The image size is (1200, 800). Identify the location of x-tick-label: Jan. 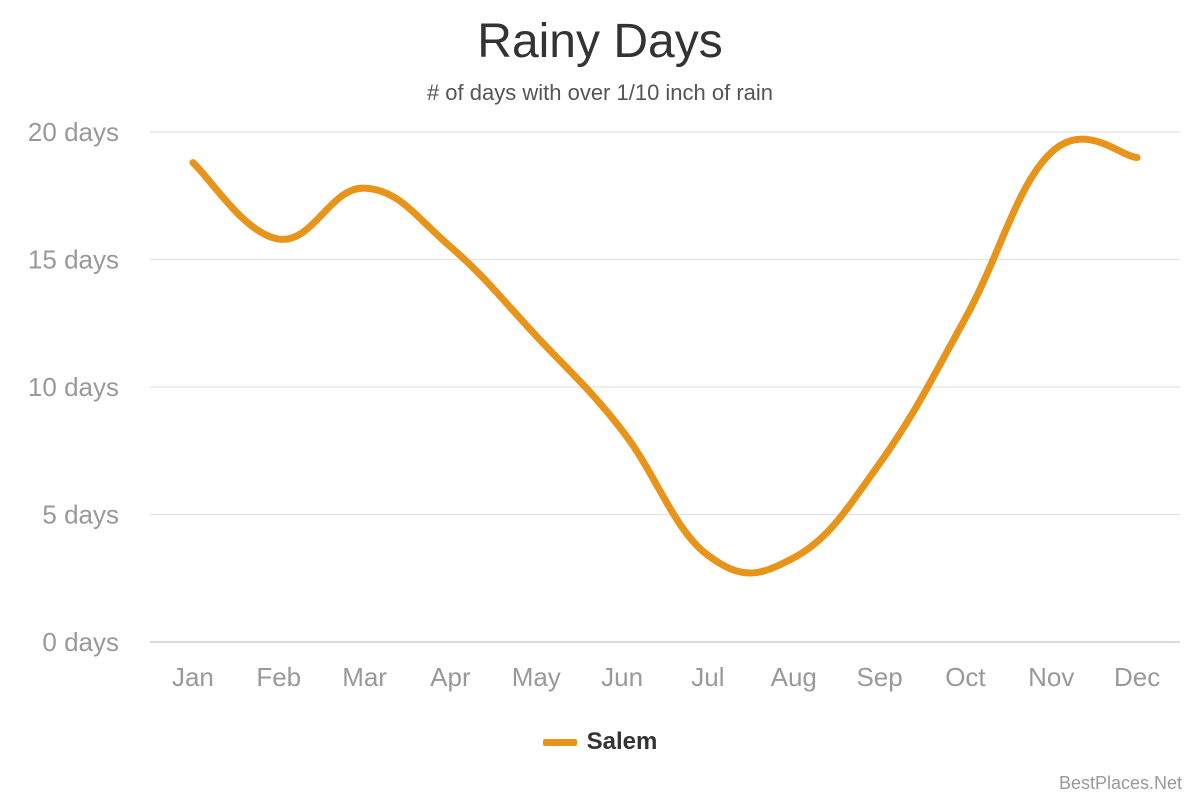
(193, 677).